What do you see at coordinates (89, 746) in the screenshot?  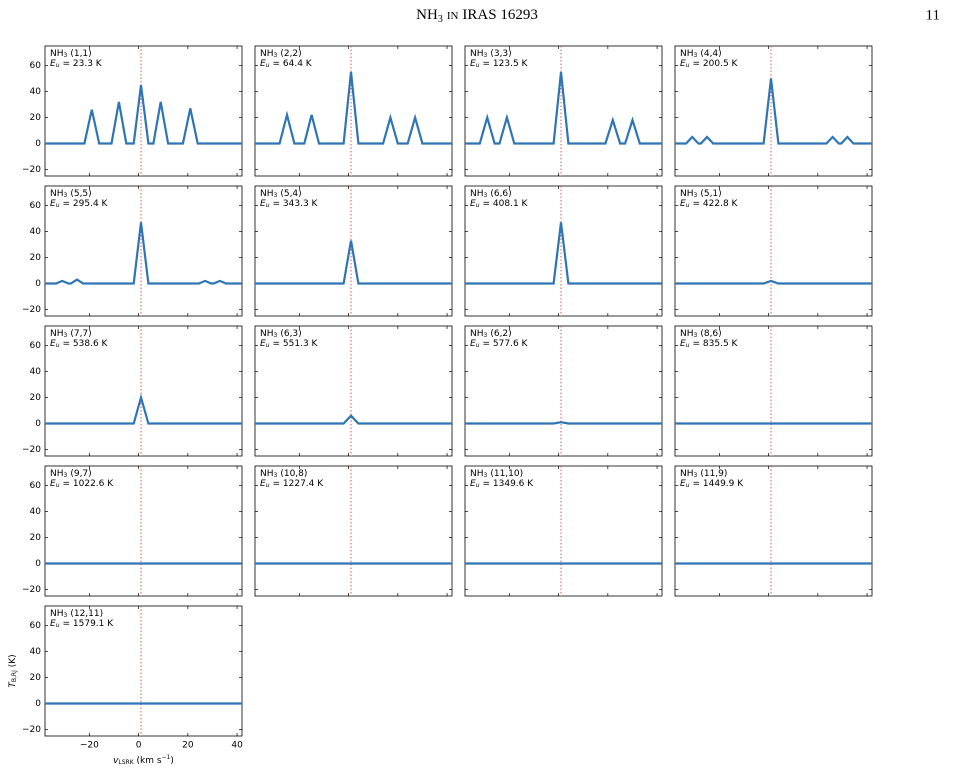 I see `x-tick-label: −20` at bounding box center [89, 746].